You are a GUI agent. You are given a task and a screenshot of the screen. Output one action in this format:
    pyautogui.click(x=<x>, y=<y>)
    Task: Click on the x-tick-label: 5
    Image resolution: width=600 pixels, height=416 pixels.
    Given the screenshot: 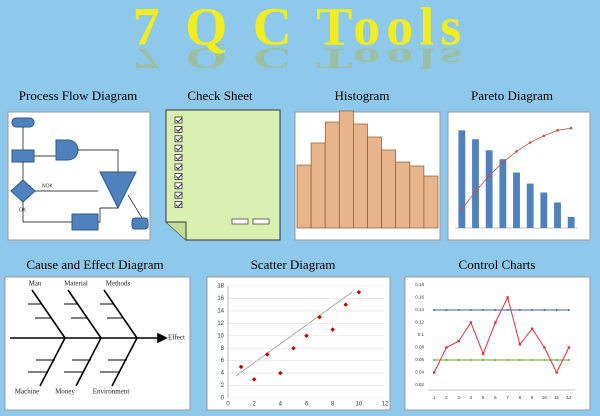 What is the action you would take?
    pyautogui.click(x=483, y=397)
    